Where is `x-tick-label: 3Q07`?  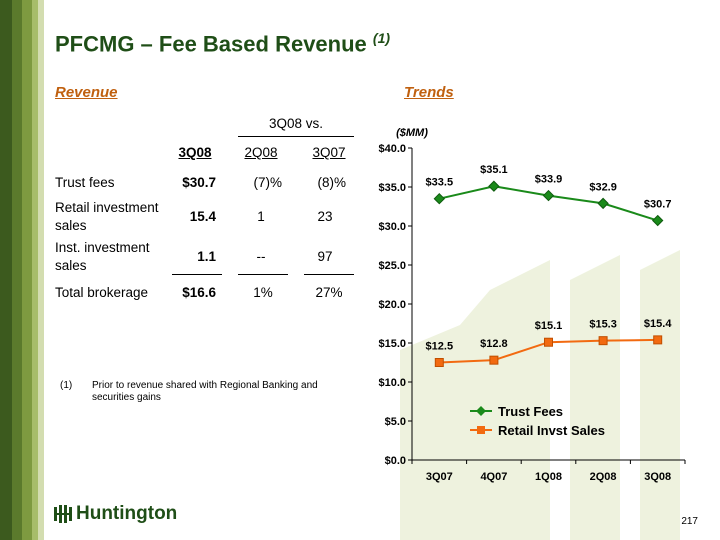 x-tick-label: 3Q07 is located at coordinates (439, 477).